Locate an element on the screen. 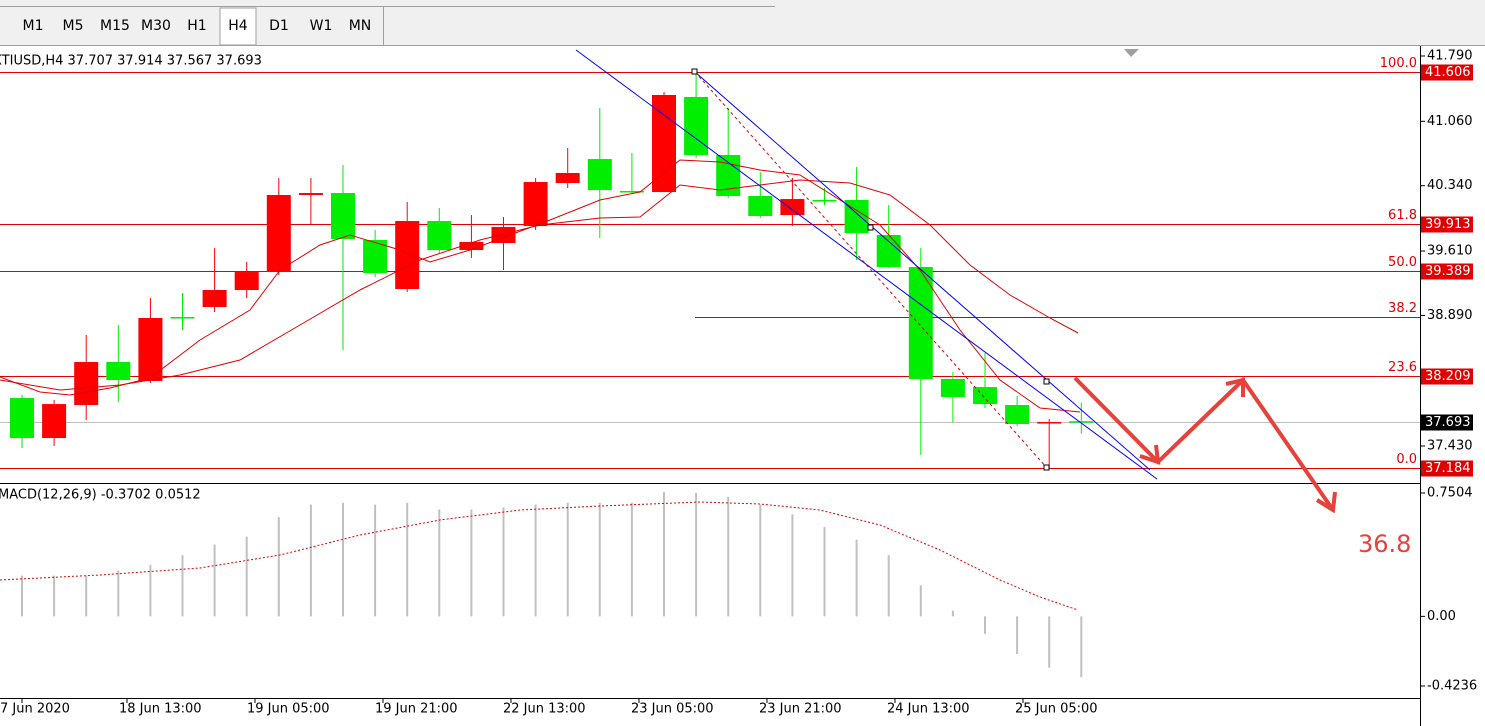 The height and width of the screenshot is (726, 1485). fib-price: 39.913 is located at coordinates (1448, 224).